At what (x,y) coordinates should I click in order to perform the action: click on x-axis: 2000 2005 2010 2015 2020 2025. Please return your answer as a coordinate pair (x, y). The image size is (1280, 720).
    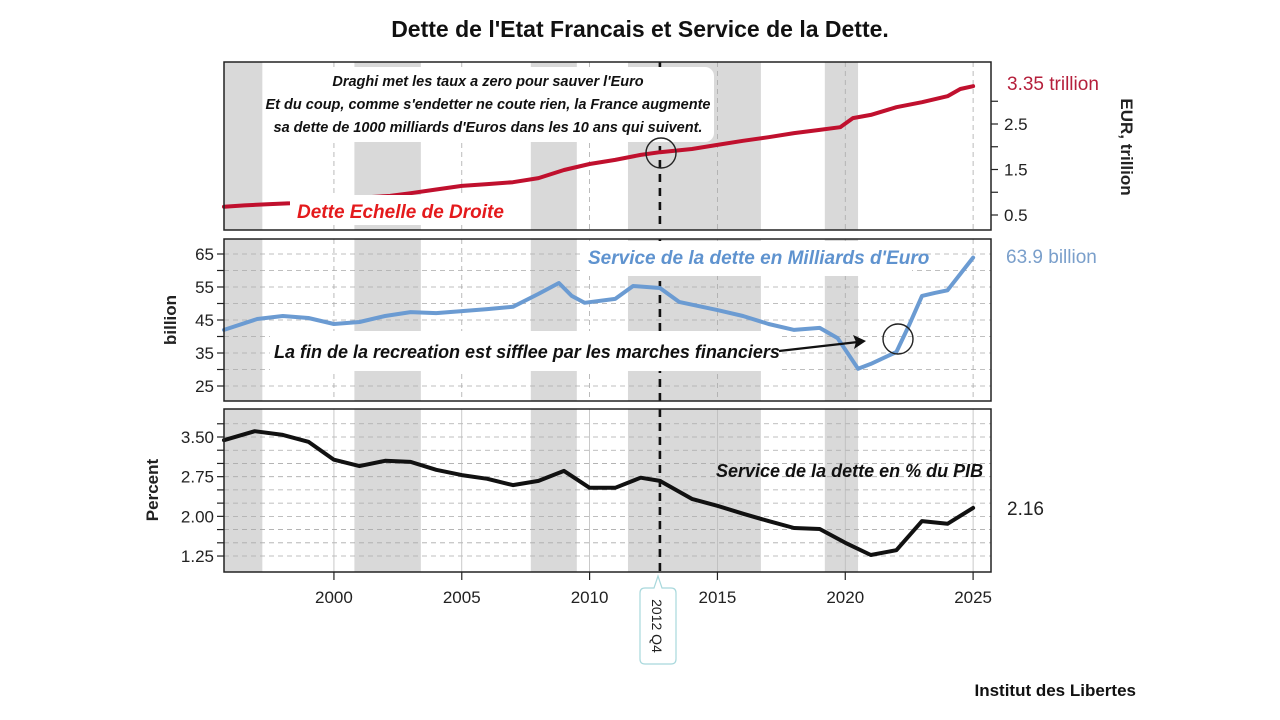
    Looking at the image, I should click on (653, 589).